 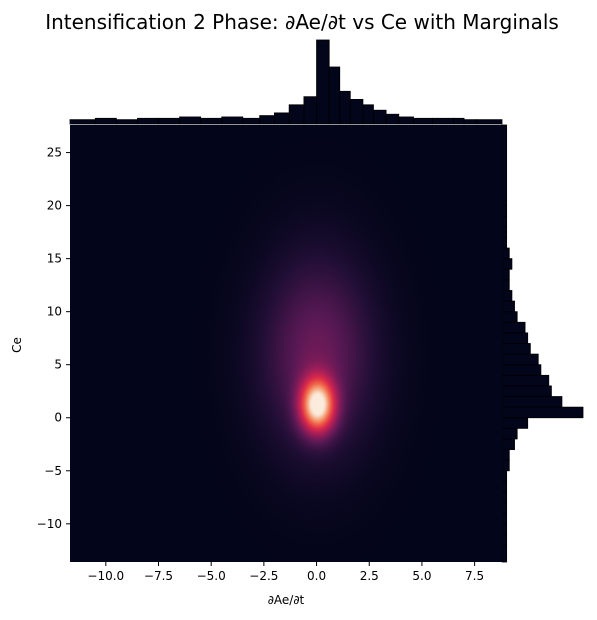 I want to click on x-axis: −10.0 −7.5 −5.0 −2.5 0.0 2.5 5.0 7.5, so click(x=285, y=572).